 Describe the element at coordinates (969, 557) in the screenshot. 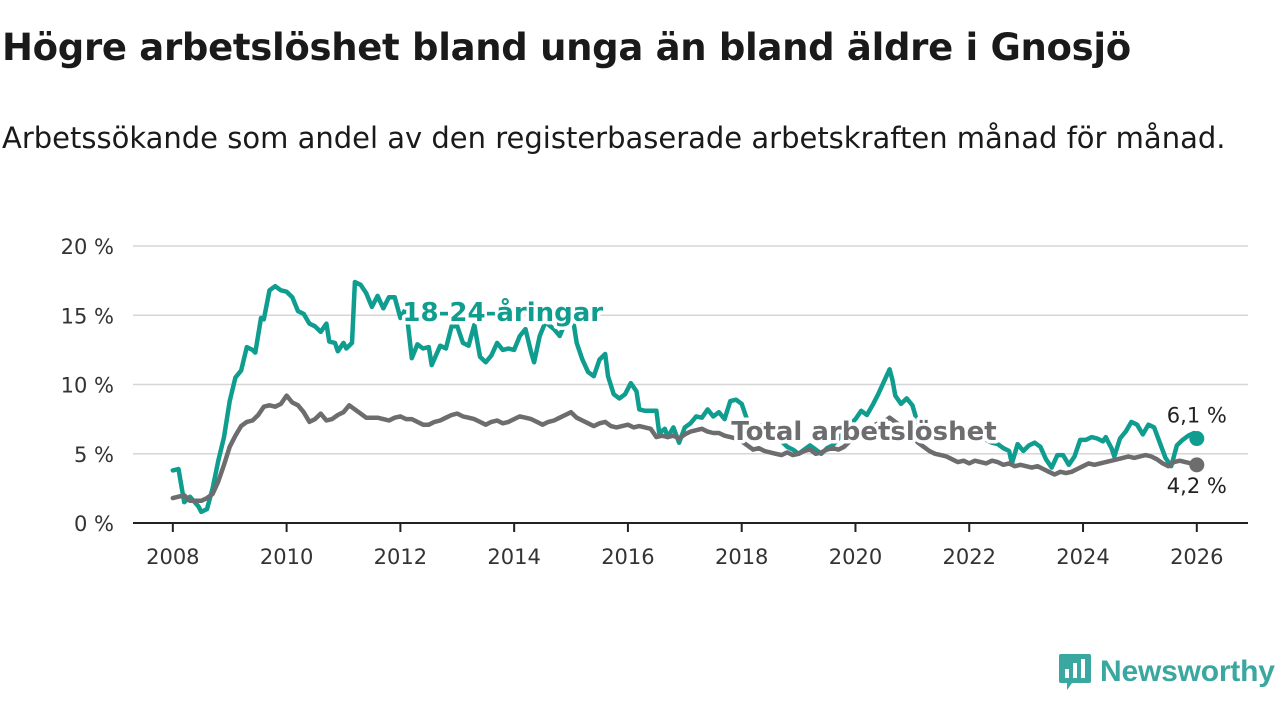

I see `x-tick-label: 2022` at that location.